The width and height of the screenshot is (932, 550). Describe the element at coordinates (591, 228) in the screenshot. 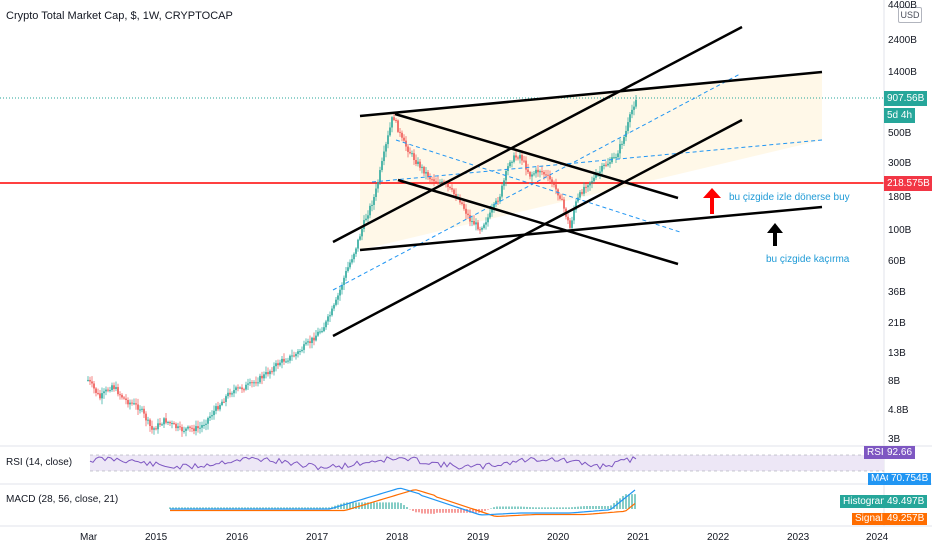

I see `trendline-bottom` at that location.